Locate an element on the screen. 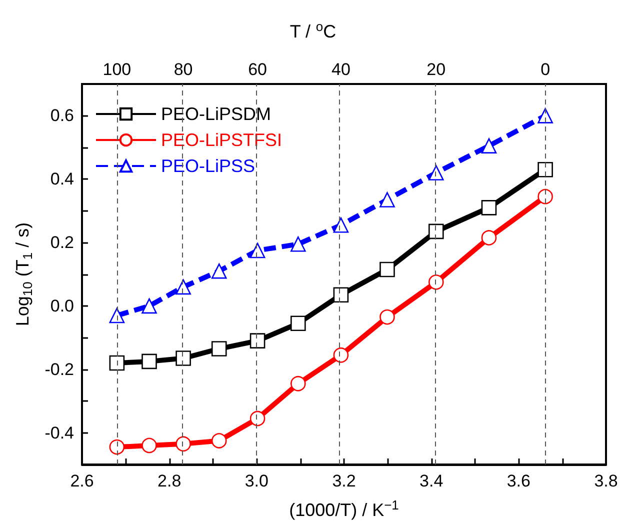 The image size is (626, 524). y-tick-label: 0.2 is located at coordinates (62, 242).